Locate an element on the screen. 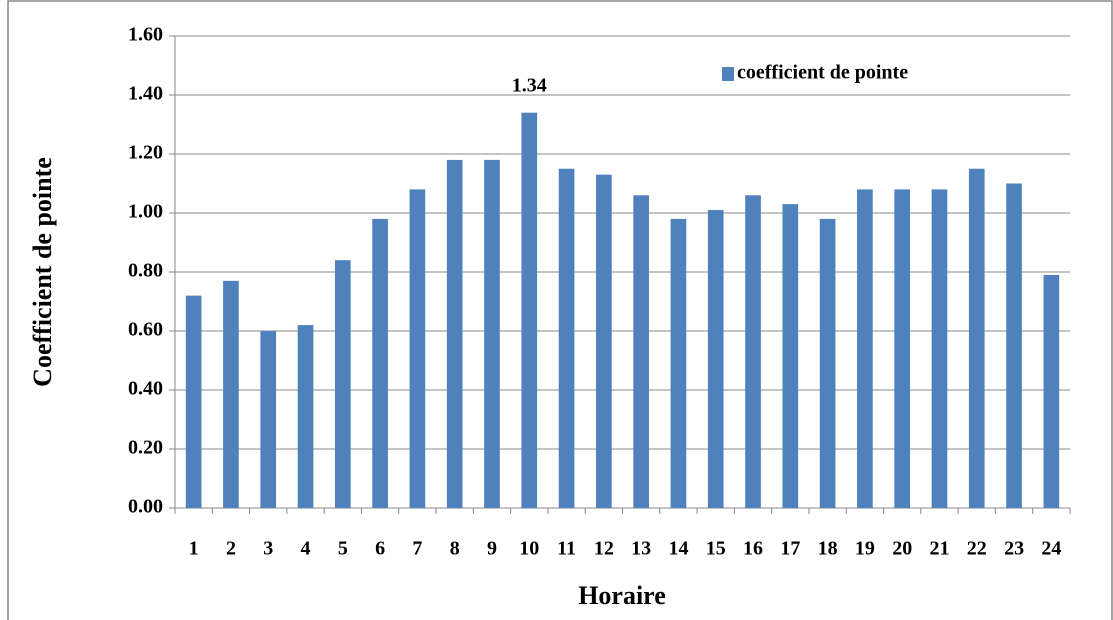 This screenshot has height=620, width=1113. x-tick-label: 16 is located at coordinates (753, 549).